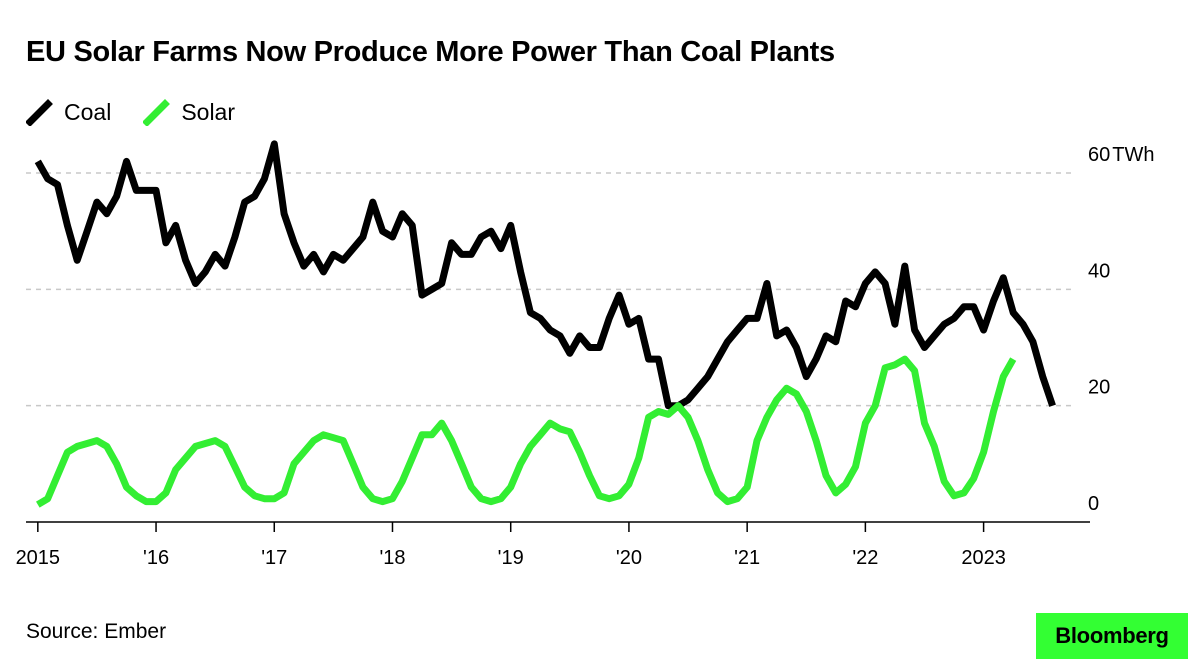  What do you see at coordinates (865, 558) in the screenshot?
I see `x-tick-label: '22` at bounding box center [865, 558].